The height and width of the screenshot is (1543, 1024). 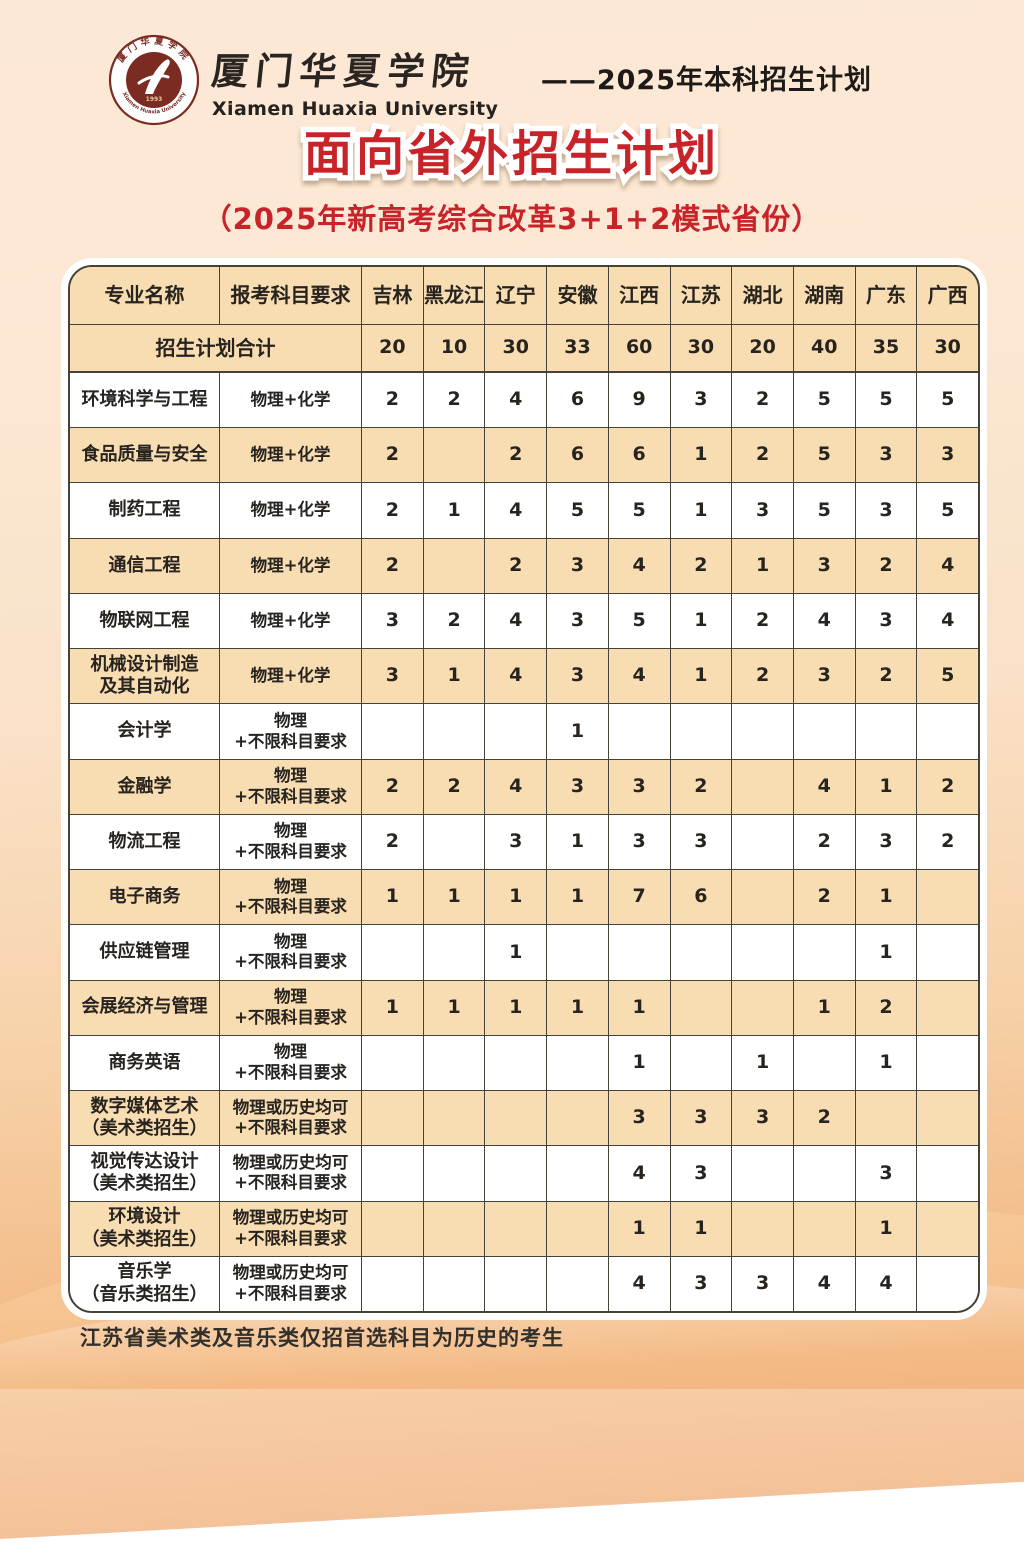 I want to click on major-cell: 数字媒体艺术 （美术类招生）, so click(x=145, y=1118).